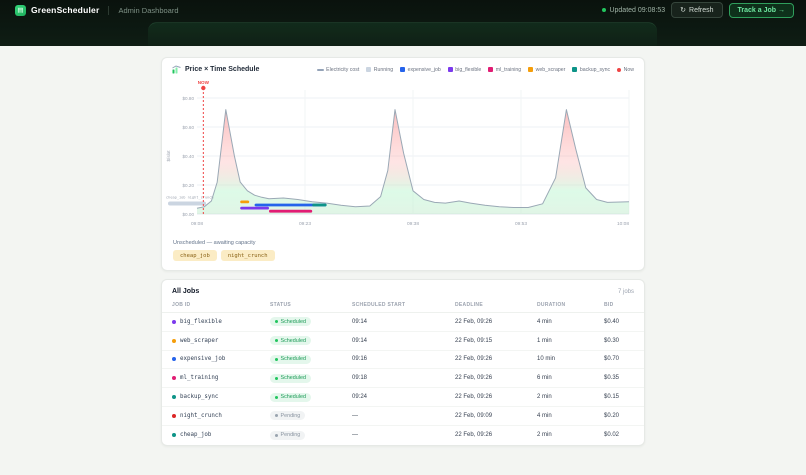 Image resolution: width=806 pixels, height=475 pixels. I want to click on svg-text: $0.60, so click(189, 127).